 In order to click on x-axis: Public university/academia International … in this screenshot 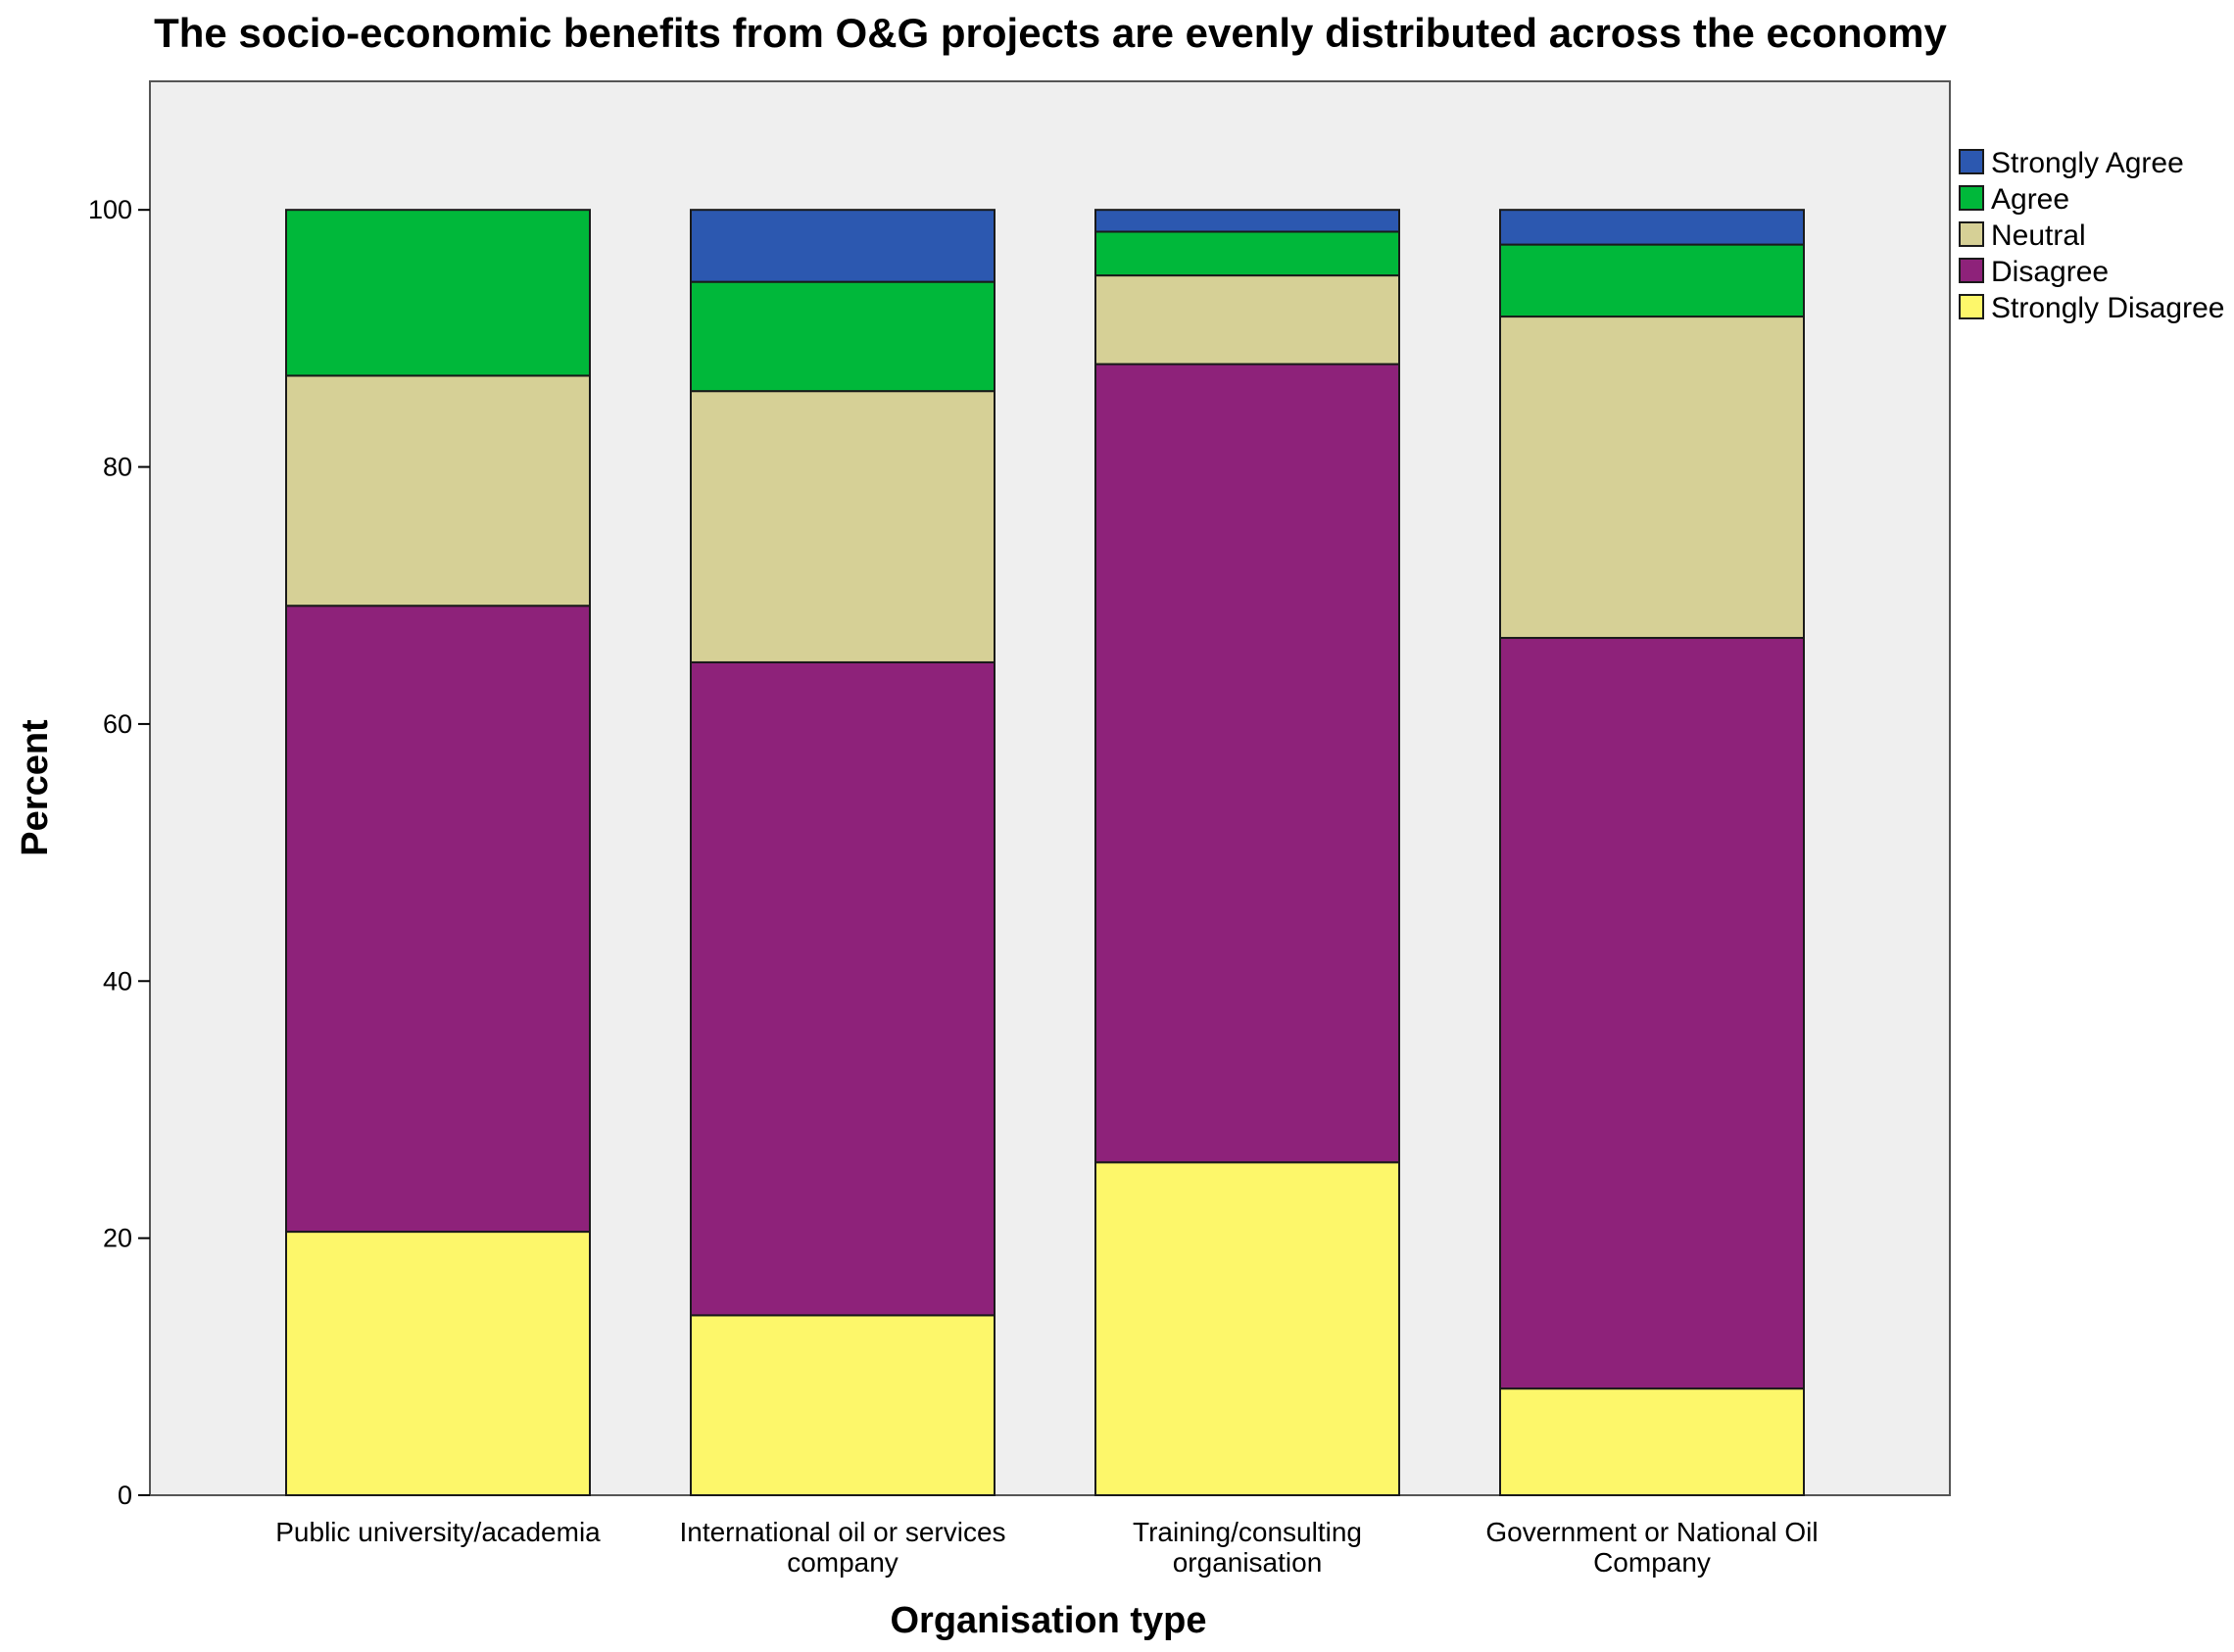, I will do `click(1046, 1547)`.